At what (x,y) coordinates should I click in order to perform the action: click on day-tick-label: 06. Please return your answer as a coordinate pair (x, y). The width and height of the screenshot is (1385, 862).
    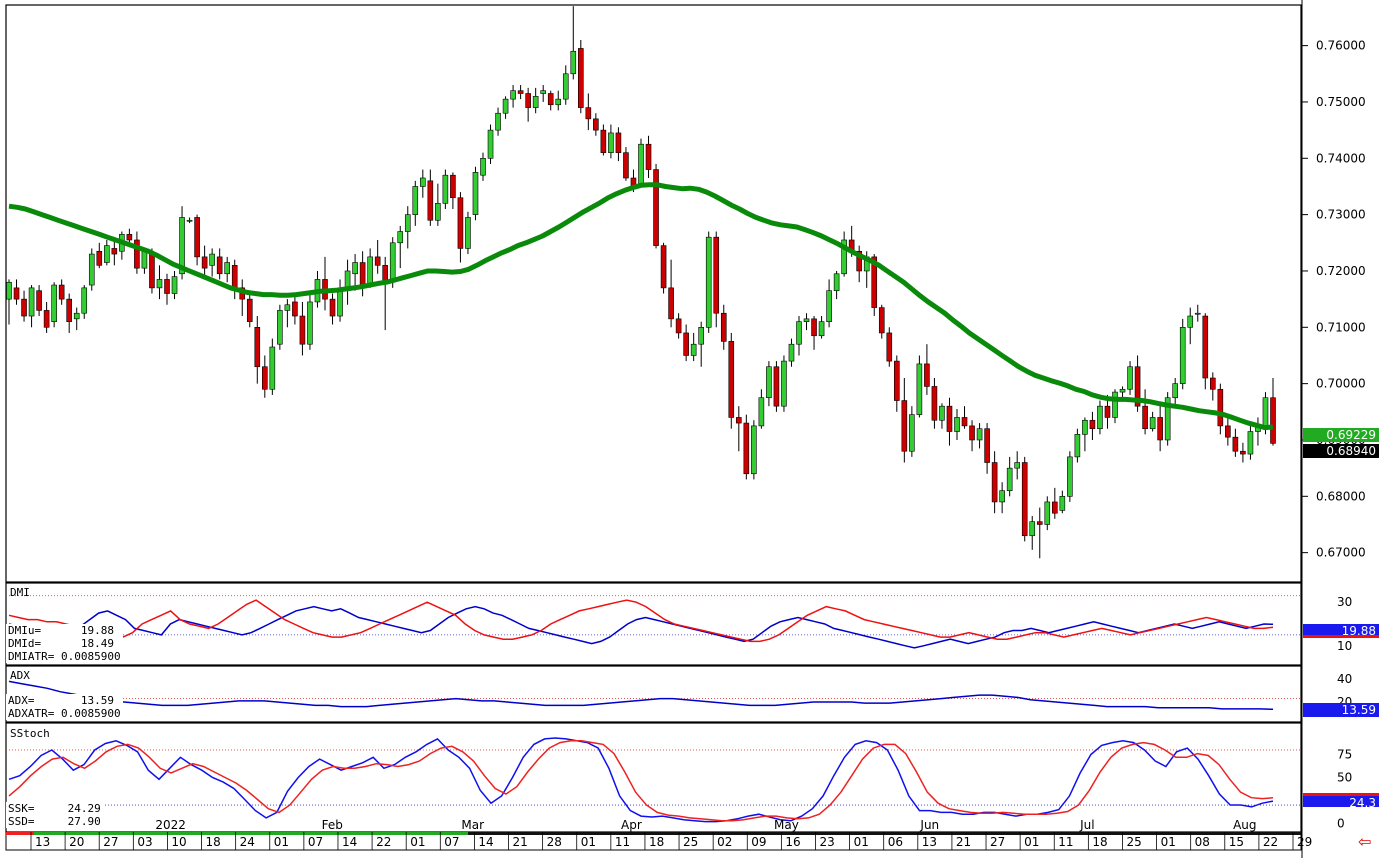
    Looking at the image, I should click on (895, 842).